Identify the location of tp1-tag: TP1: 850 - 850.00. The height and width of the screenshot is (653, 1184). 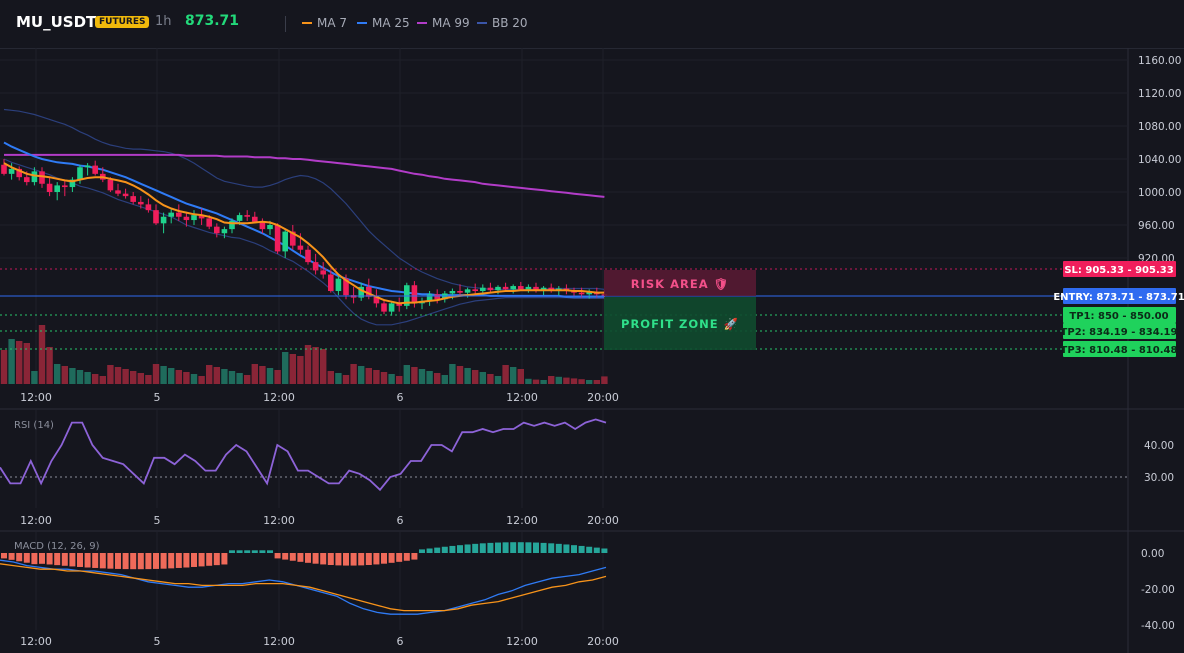
(1118, 316).